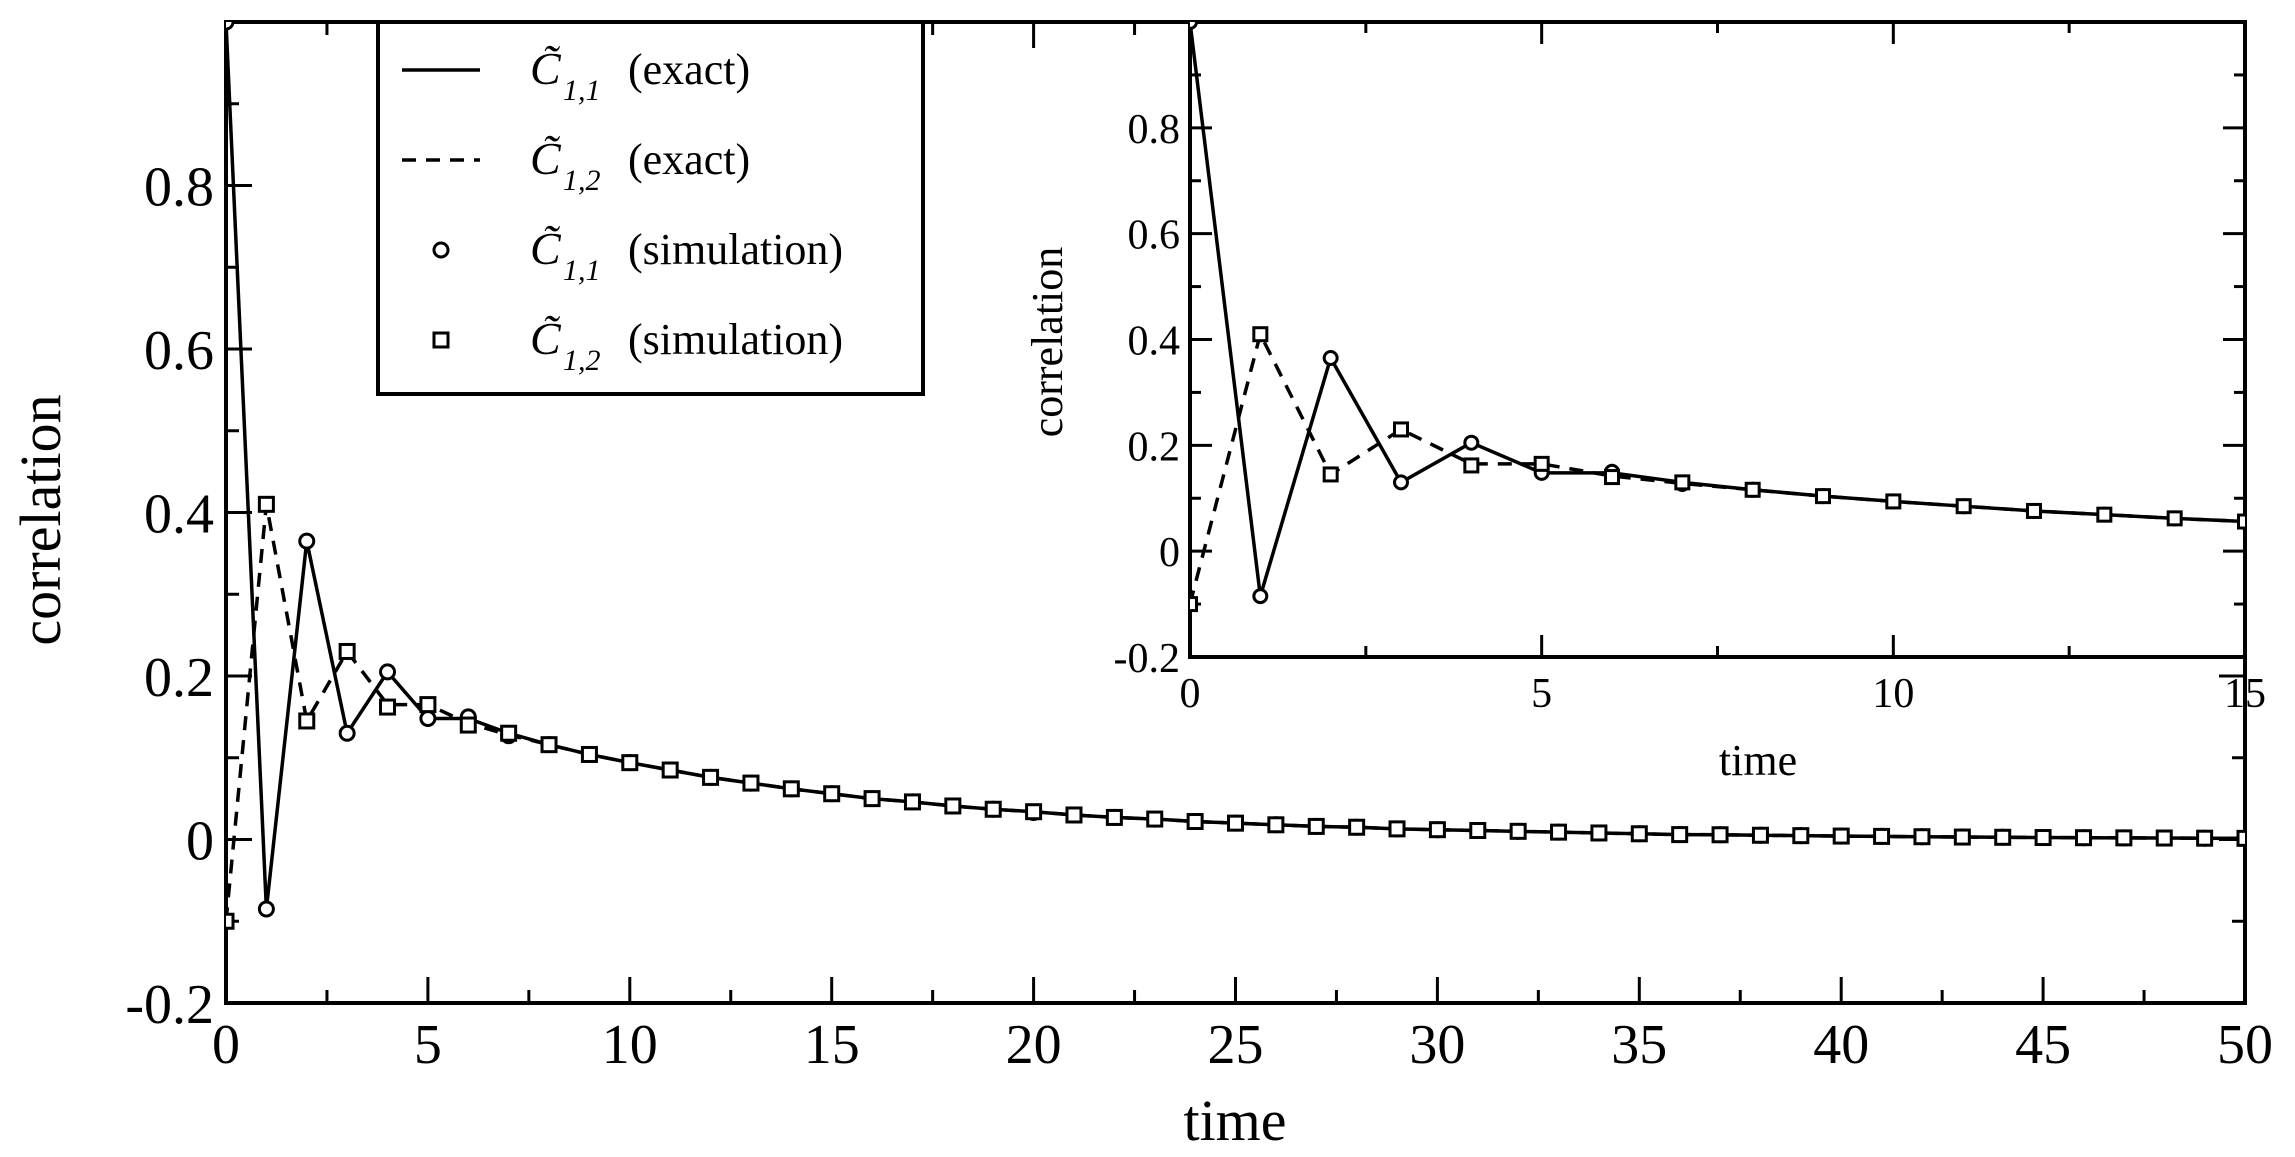  Describe the element at coordinates (1154, 342) in the screenshot. I see `inset-y-tick-label: 0.4` at that location.